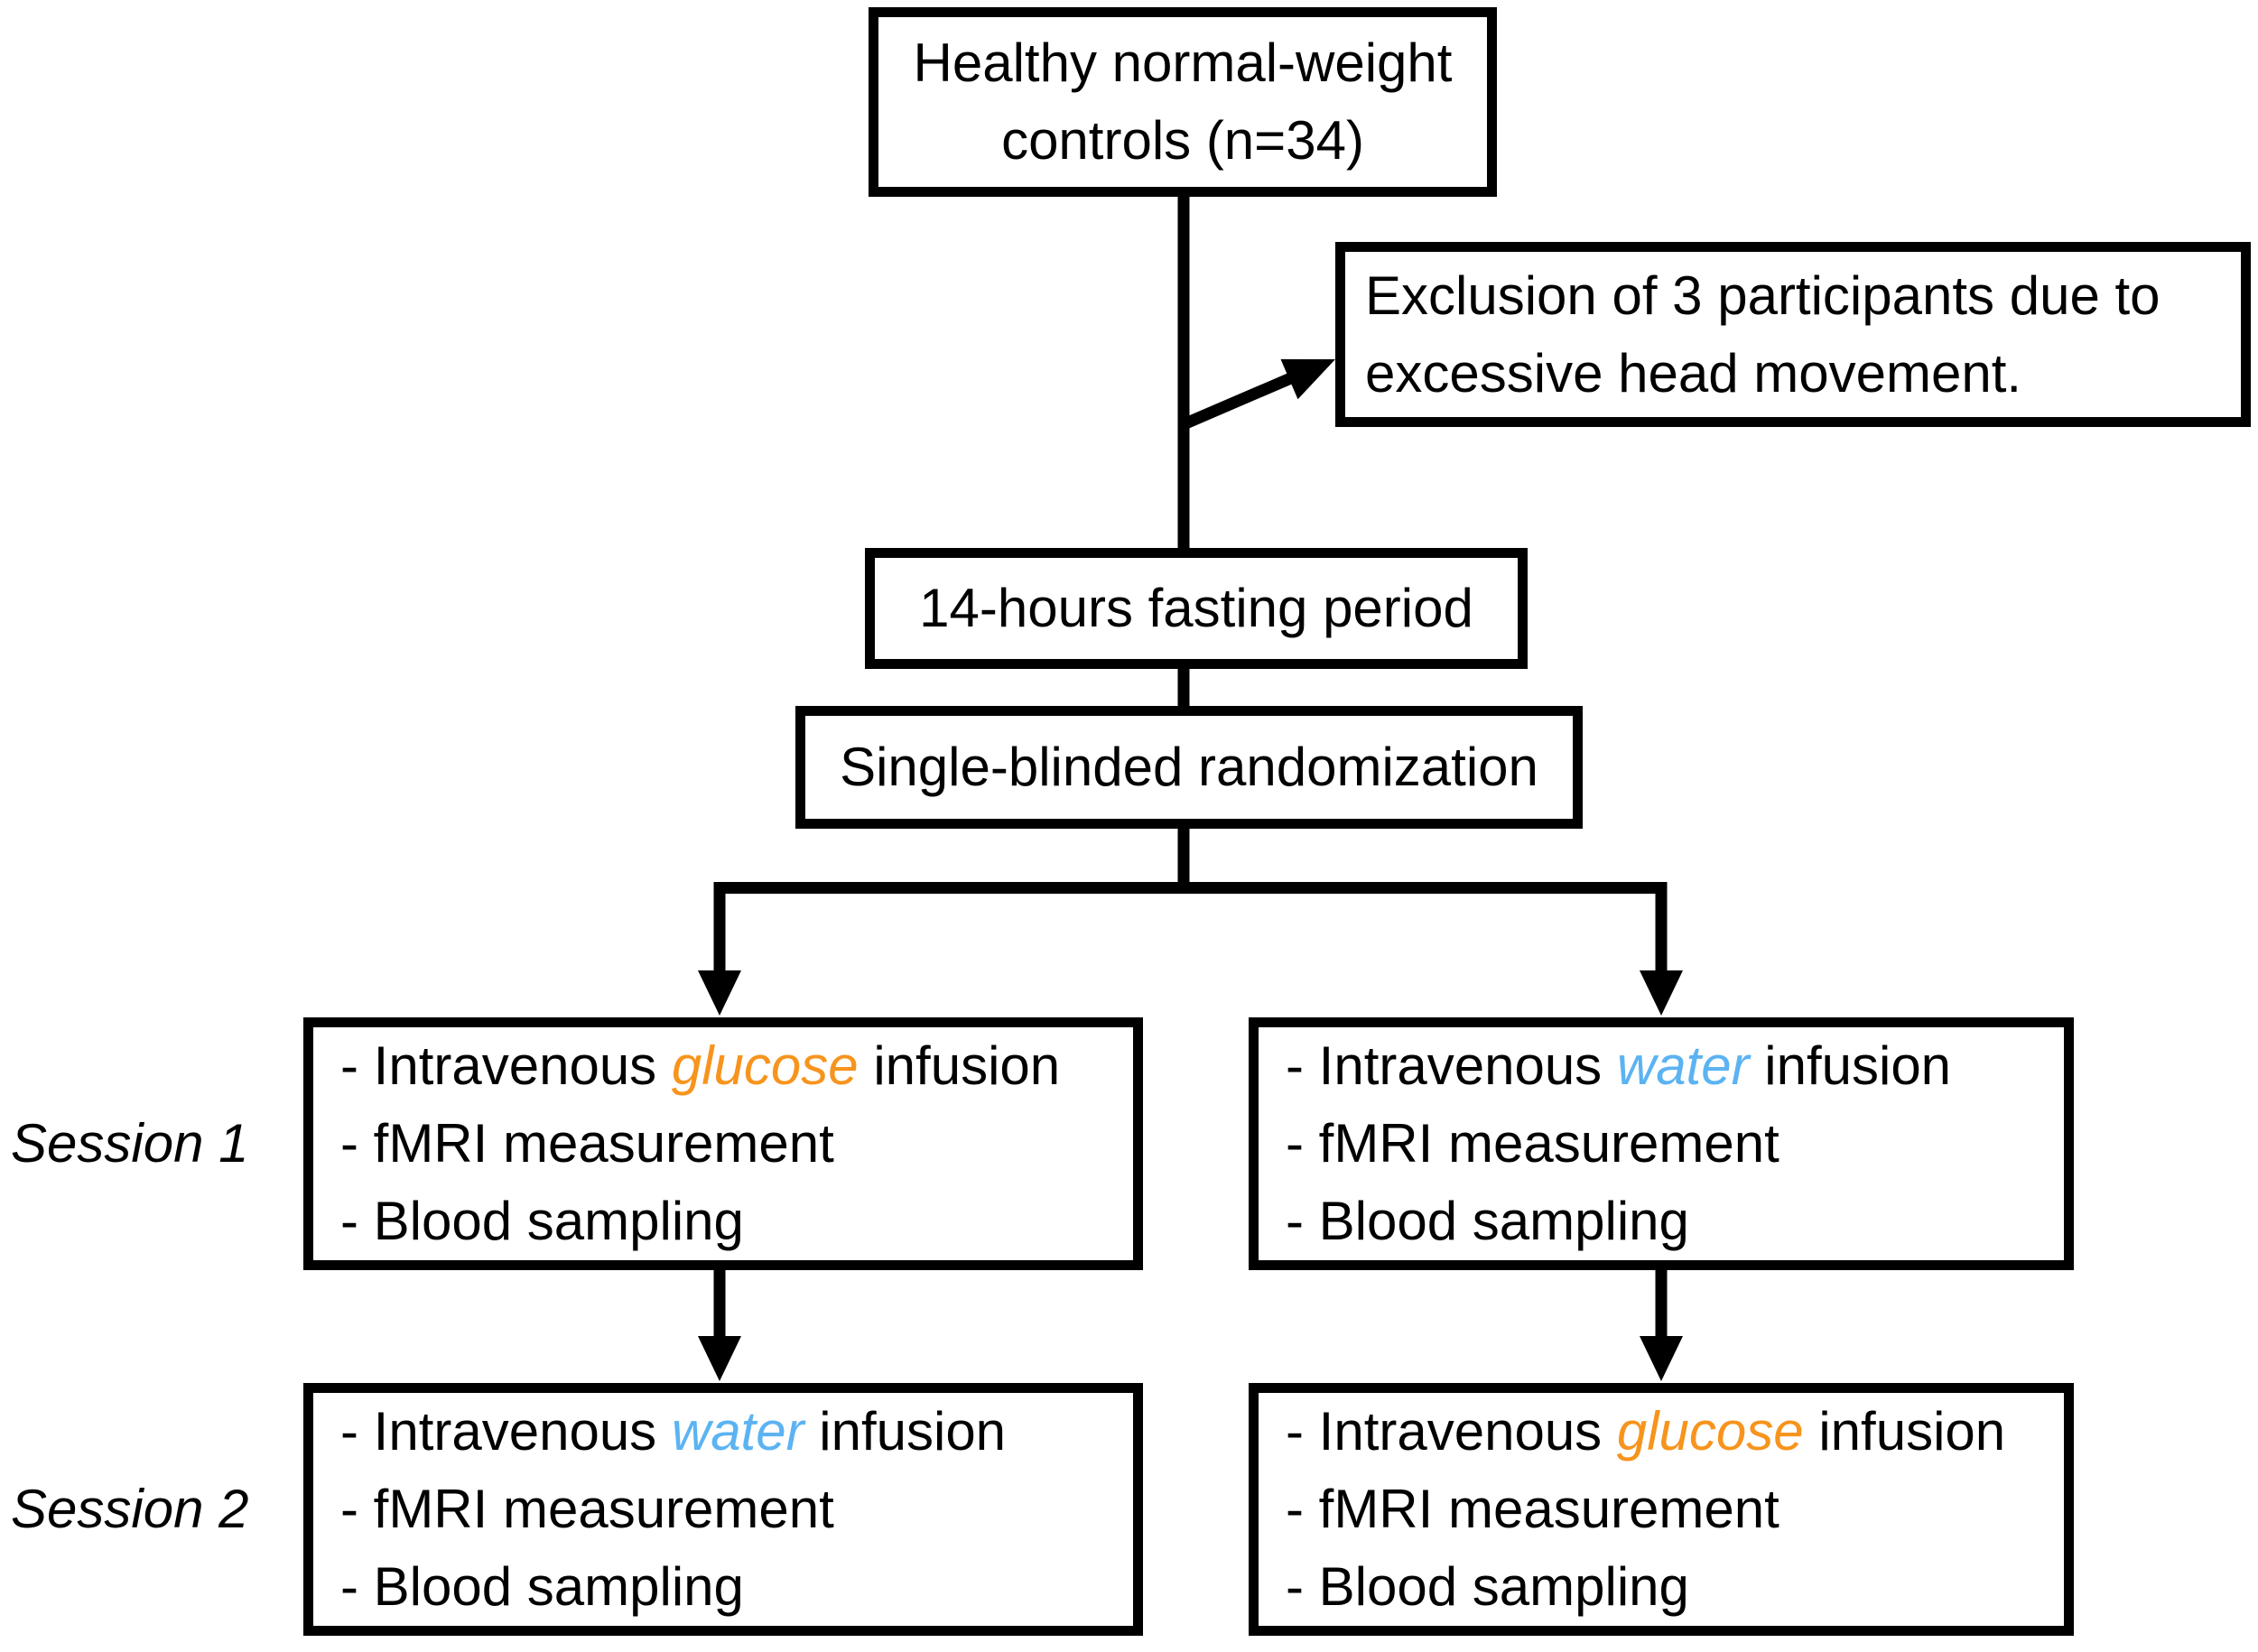 Image resolution: width=2258 pixels, height=1652 pixels. I want to click on randomization-box: Single-blinded randomization, so click(1189, 767).